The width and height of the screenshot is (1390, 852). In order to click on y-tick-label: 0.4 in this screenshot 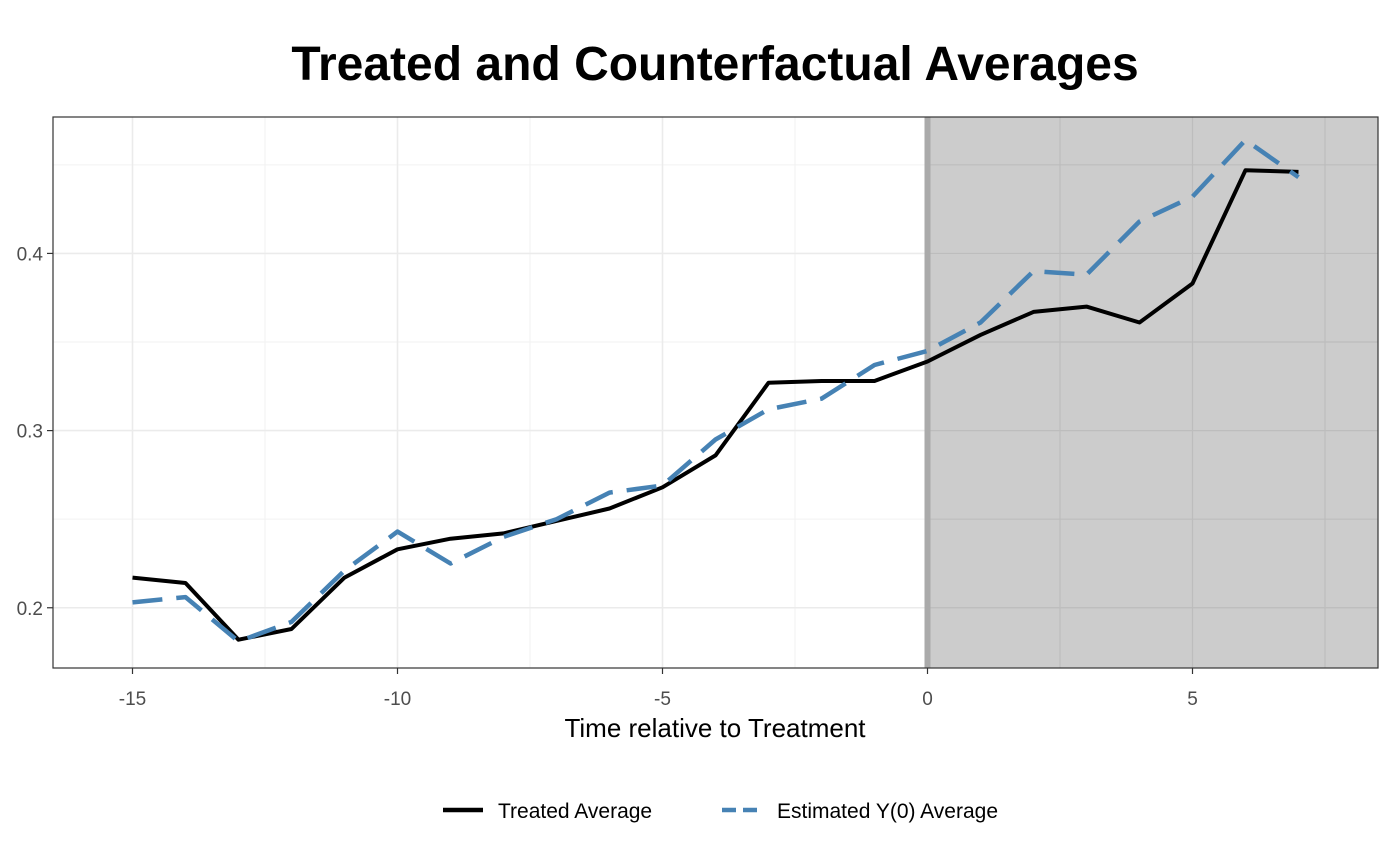, I will do `click(30, 254)`.